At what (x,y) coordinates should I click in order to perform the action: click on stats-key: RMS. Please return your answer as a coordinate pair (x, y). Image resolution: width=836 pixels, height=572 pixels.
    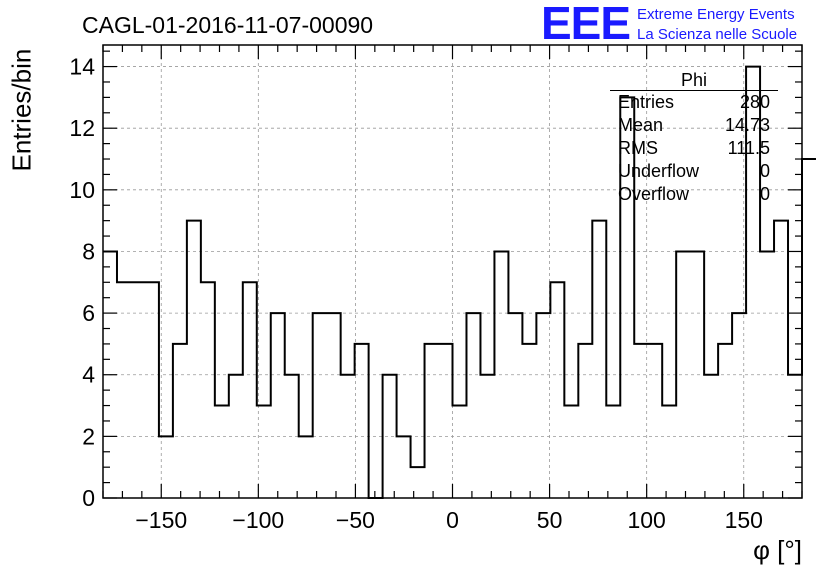
    Looking at the image, I should click on (638, 148).